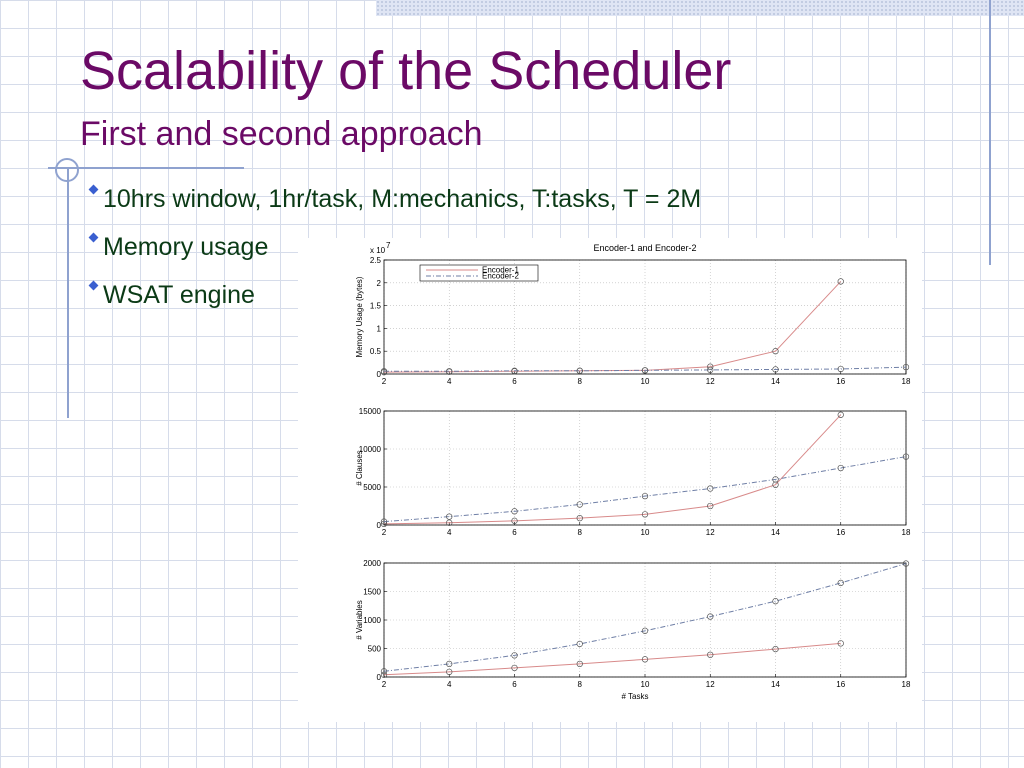  Describe the element at coordinates (375, 649) in the screenshot. I see `y-tick-label: 500` at that location.